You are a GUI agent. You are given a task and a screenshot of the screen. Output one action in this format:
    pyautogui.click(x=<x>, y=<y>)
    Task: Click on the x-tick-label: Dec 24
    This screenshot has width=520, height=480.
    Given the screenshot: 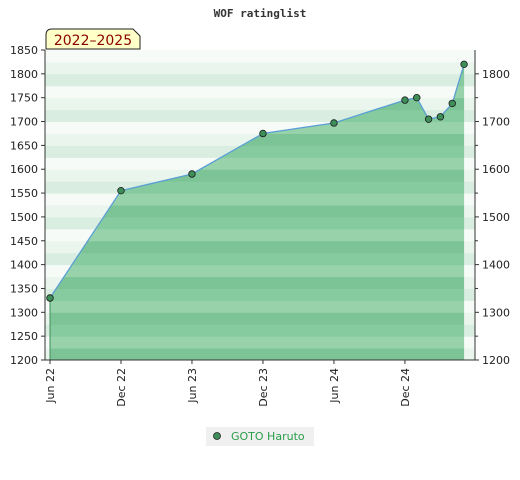 What is the action you would take?
    pyautogui.click(x=405, y=387)
    